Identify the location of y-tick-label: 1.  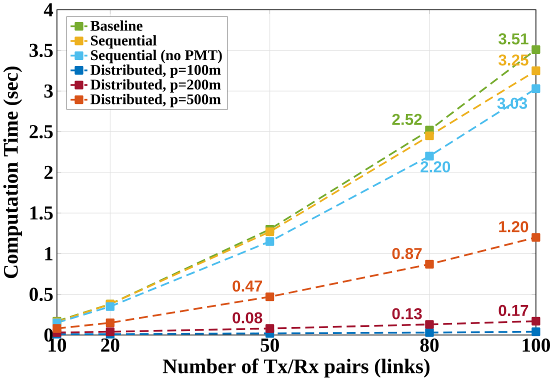
(48, 253).